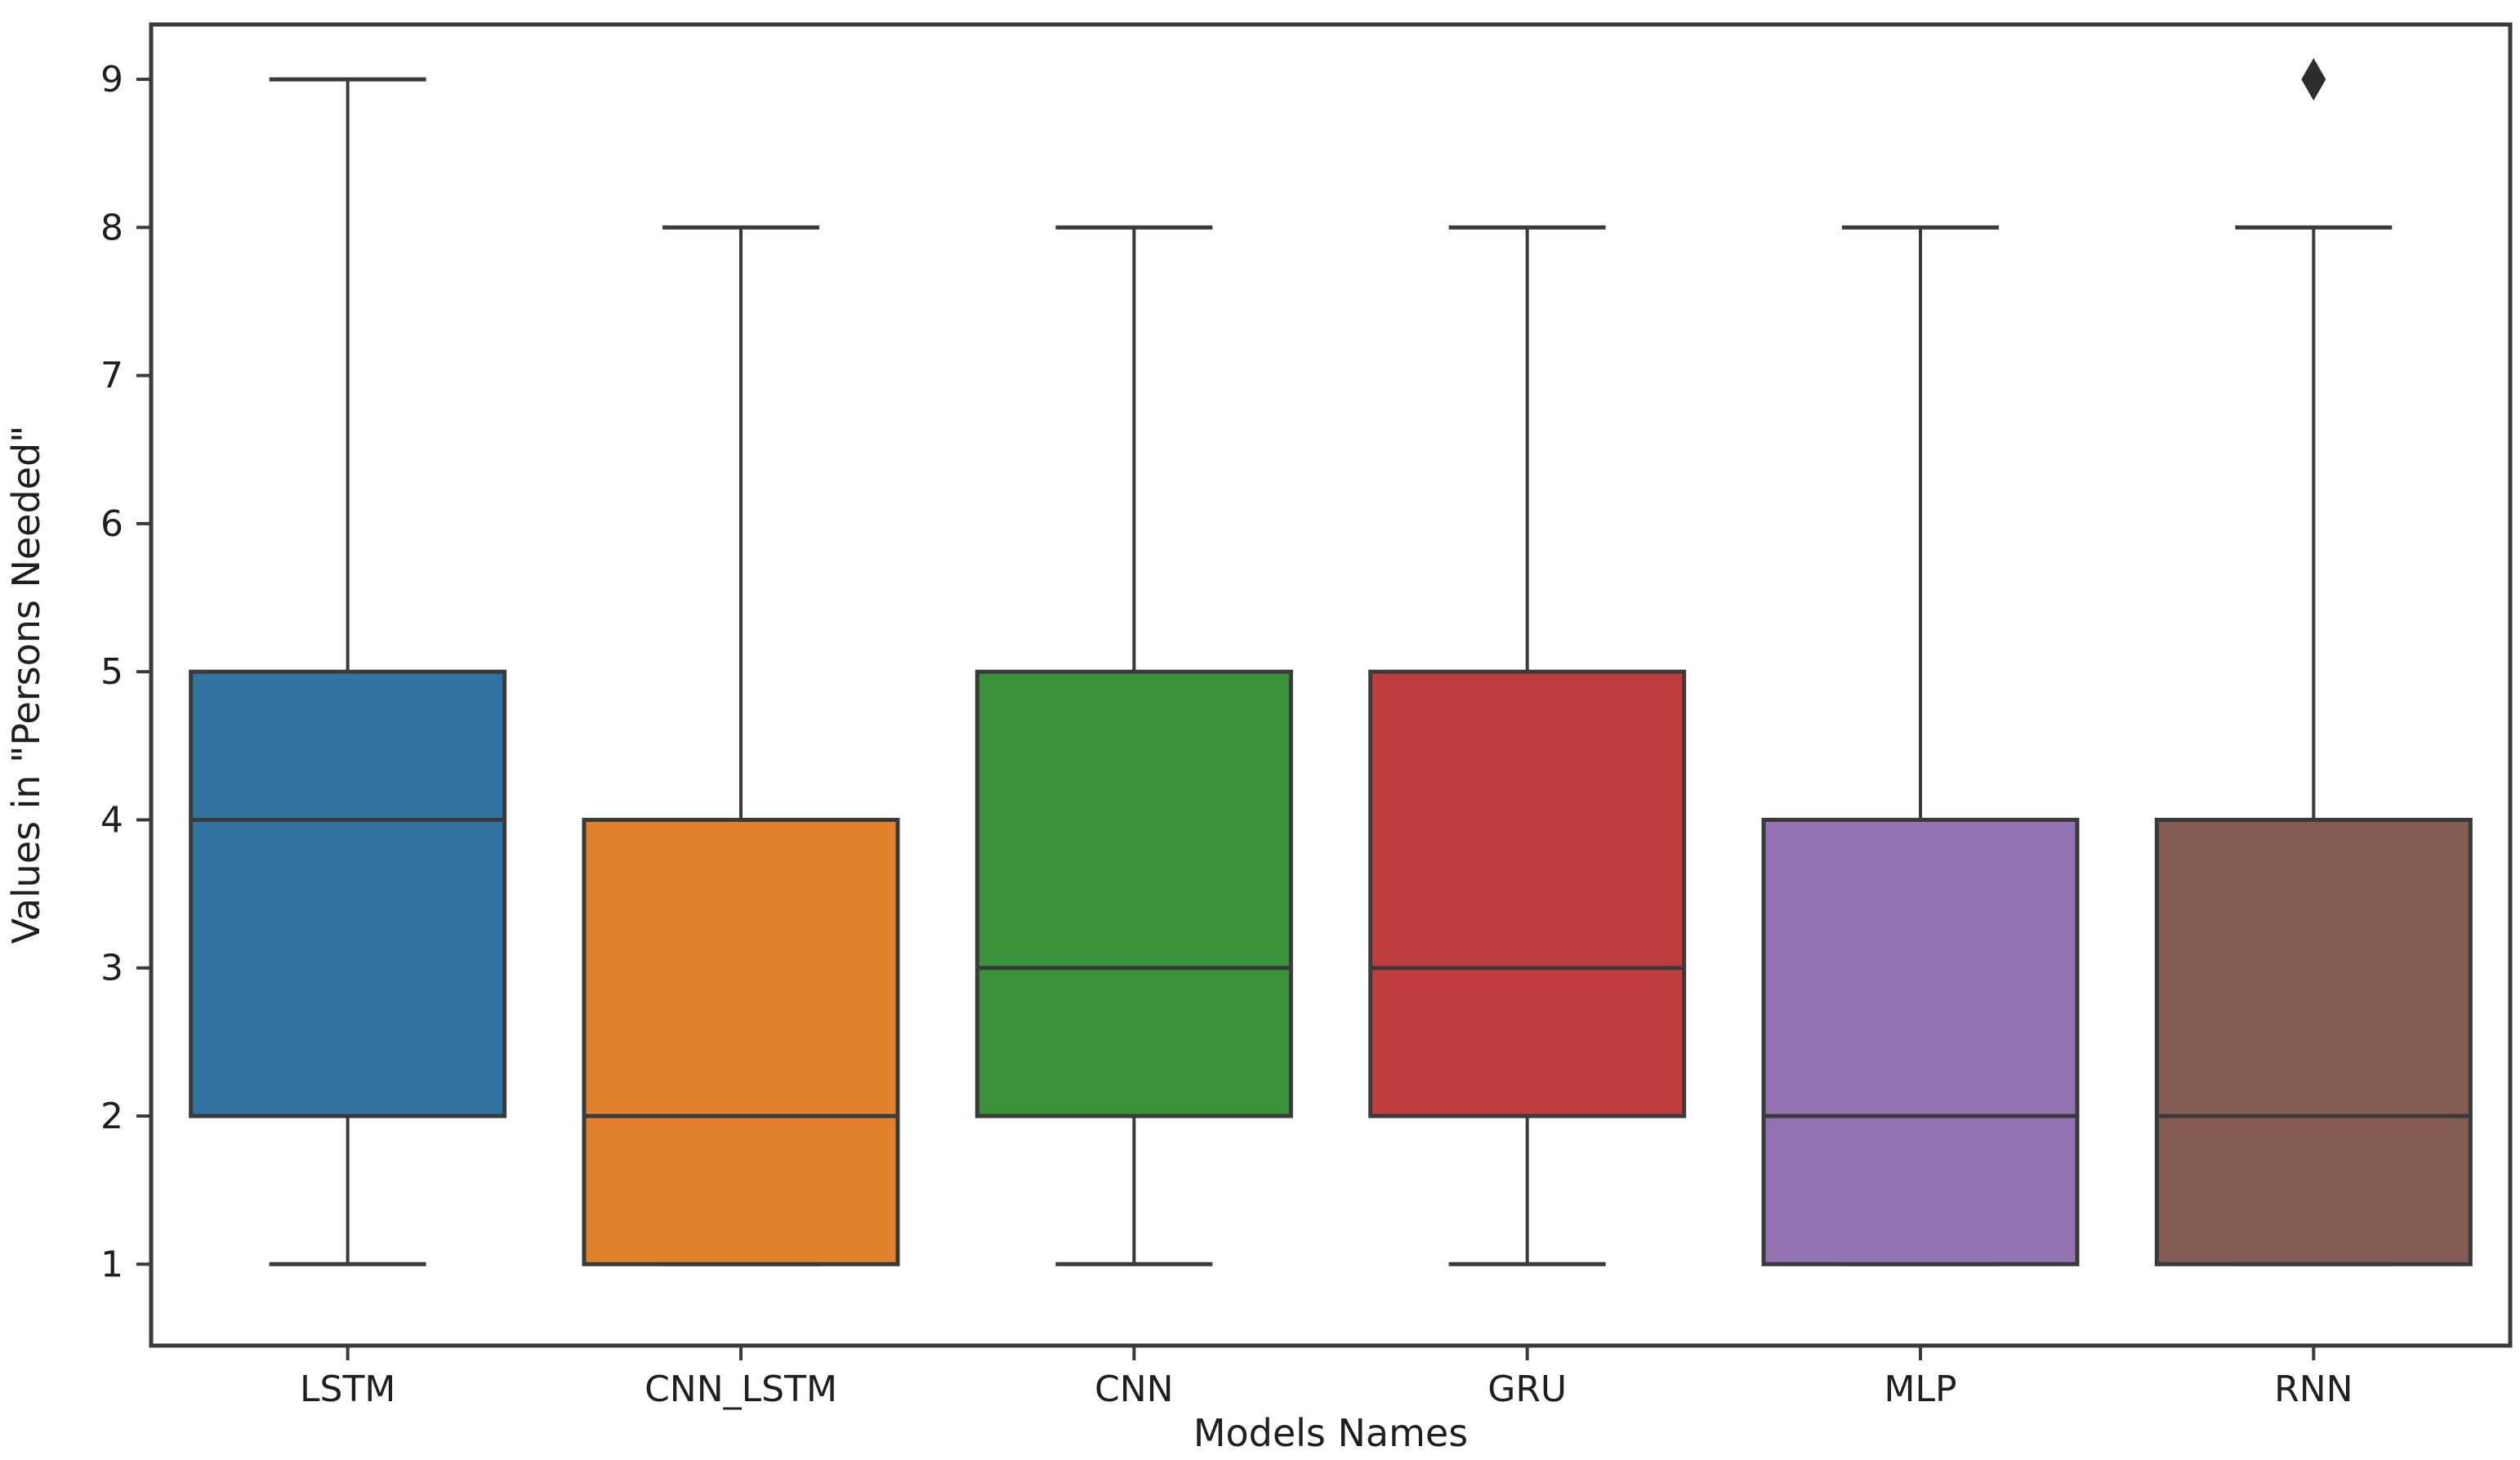 This screenshot has height=1460, width=2520. I want to click on y-tick-label: 4, so click(112, 820).